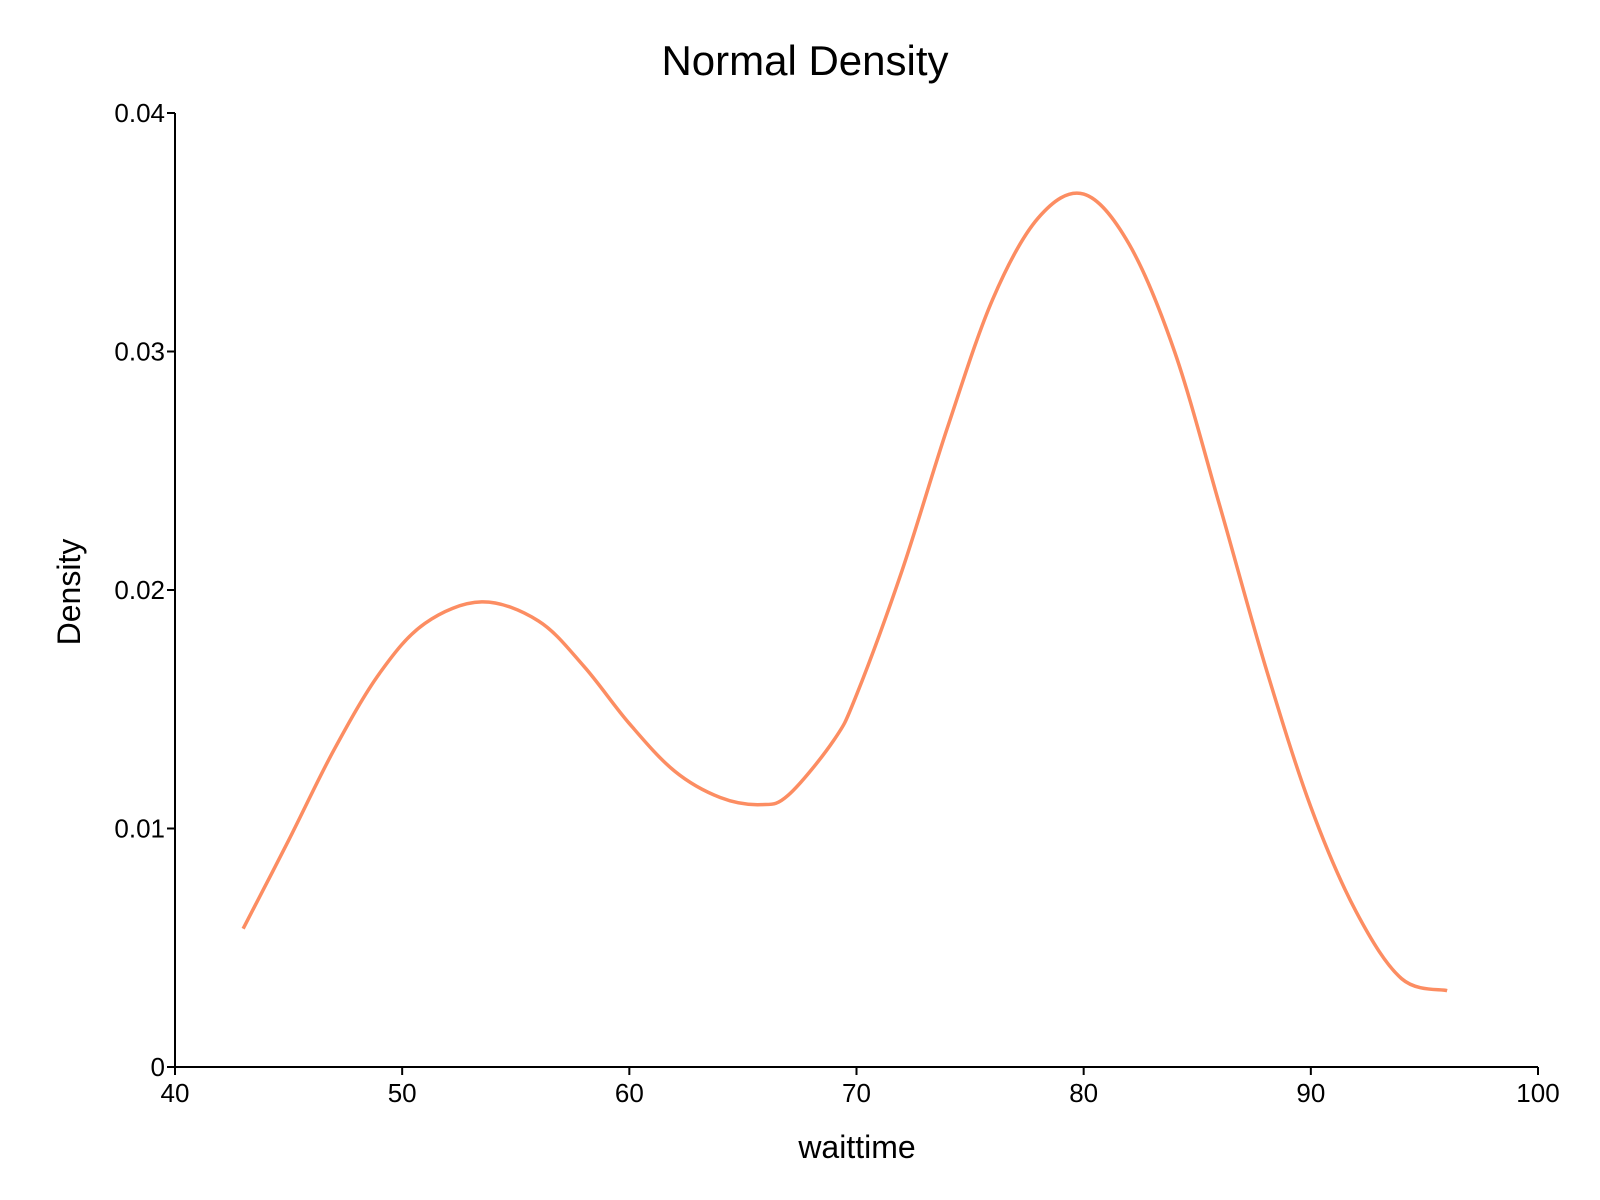  What do you see at coordinates (1537, 1093) in the screenshot?
I see `x-tick-label: 100` at bounding box center [1537, 1093].